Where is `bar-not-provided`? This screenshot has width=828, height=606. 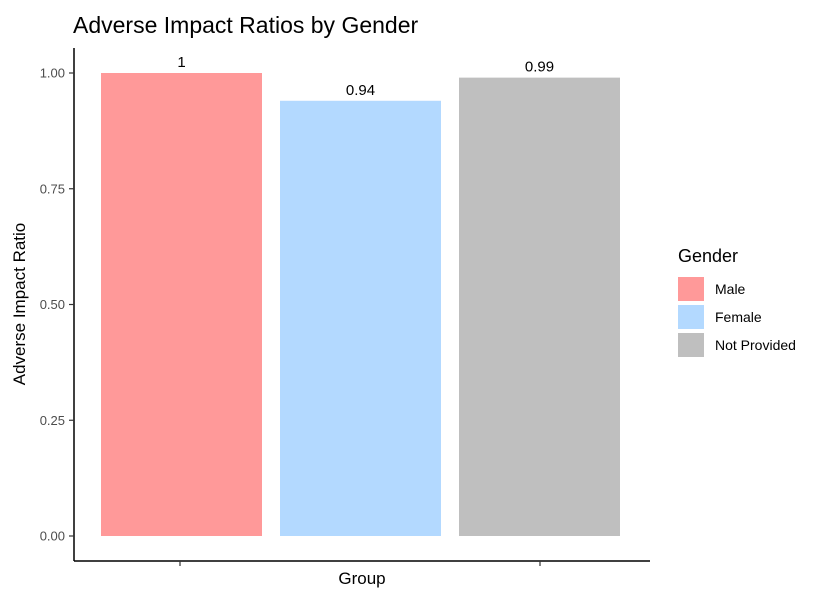 bar-not-provided is located at coordinates (539, 306).